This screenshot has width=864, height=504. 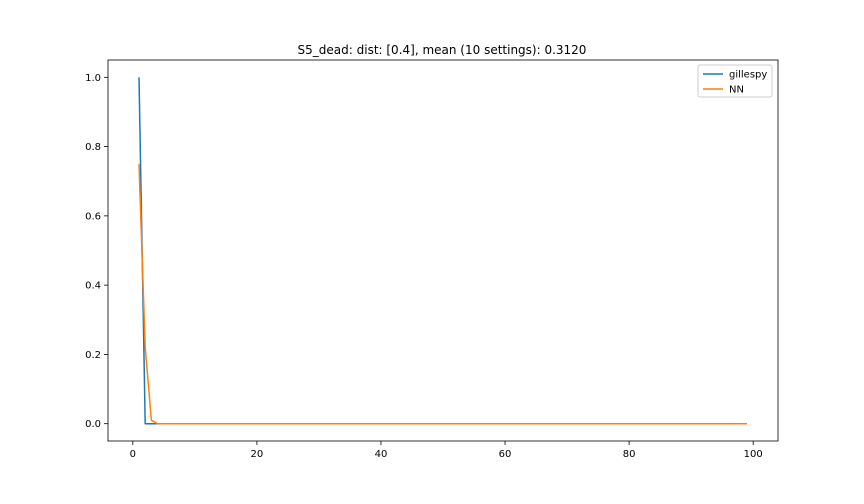 I want to click on y-tick-label: 0.6, so click(x=93, y=216).